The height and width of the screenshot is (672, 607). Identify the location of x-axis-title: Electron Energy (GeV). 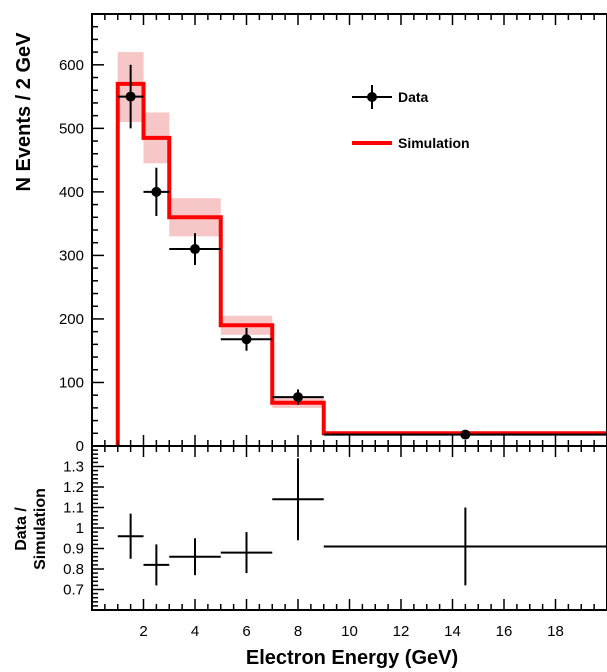
(352, 658).